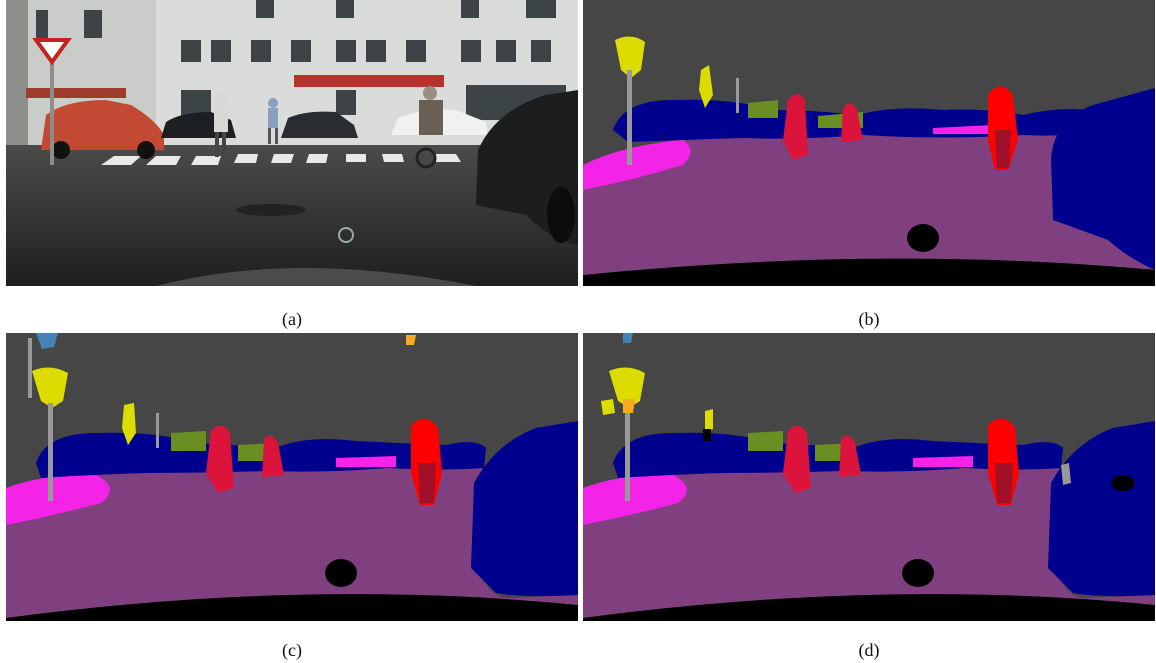  I want to click on caption-a: (a), so click(292, 319).